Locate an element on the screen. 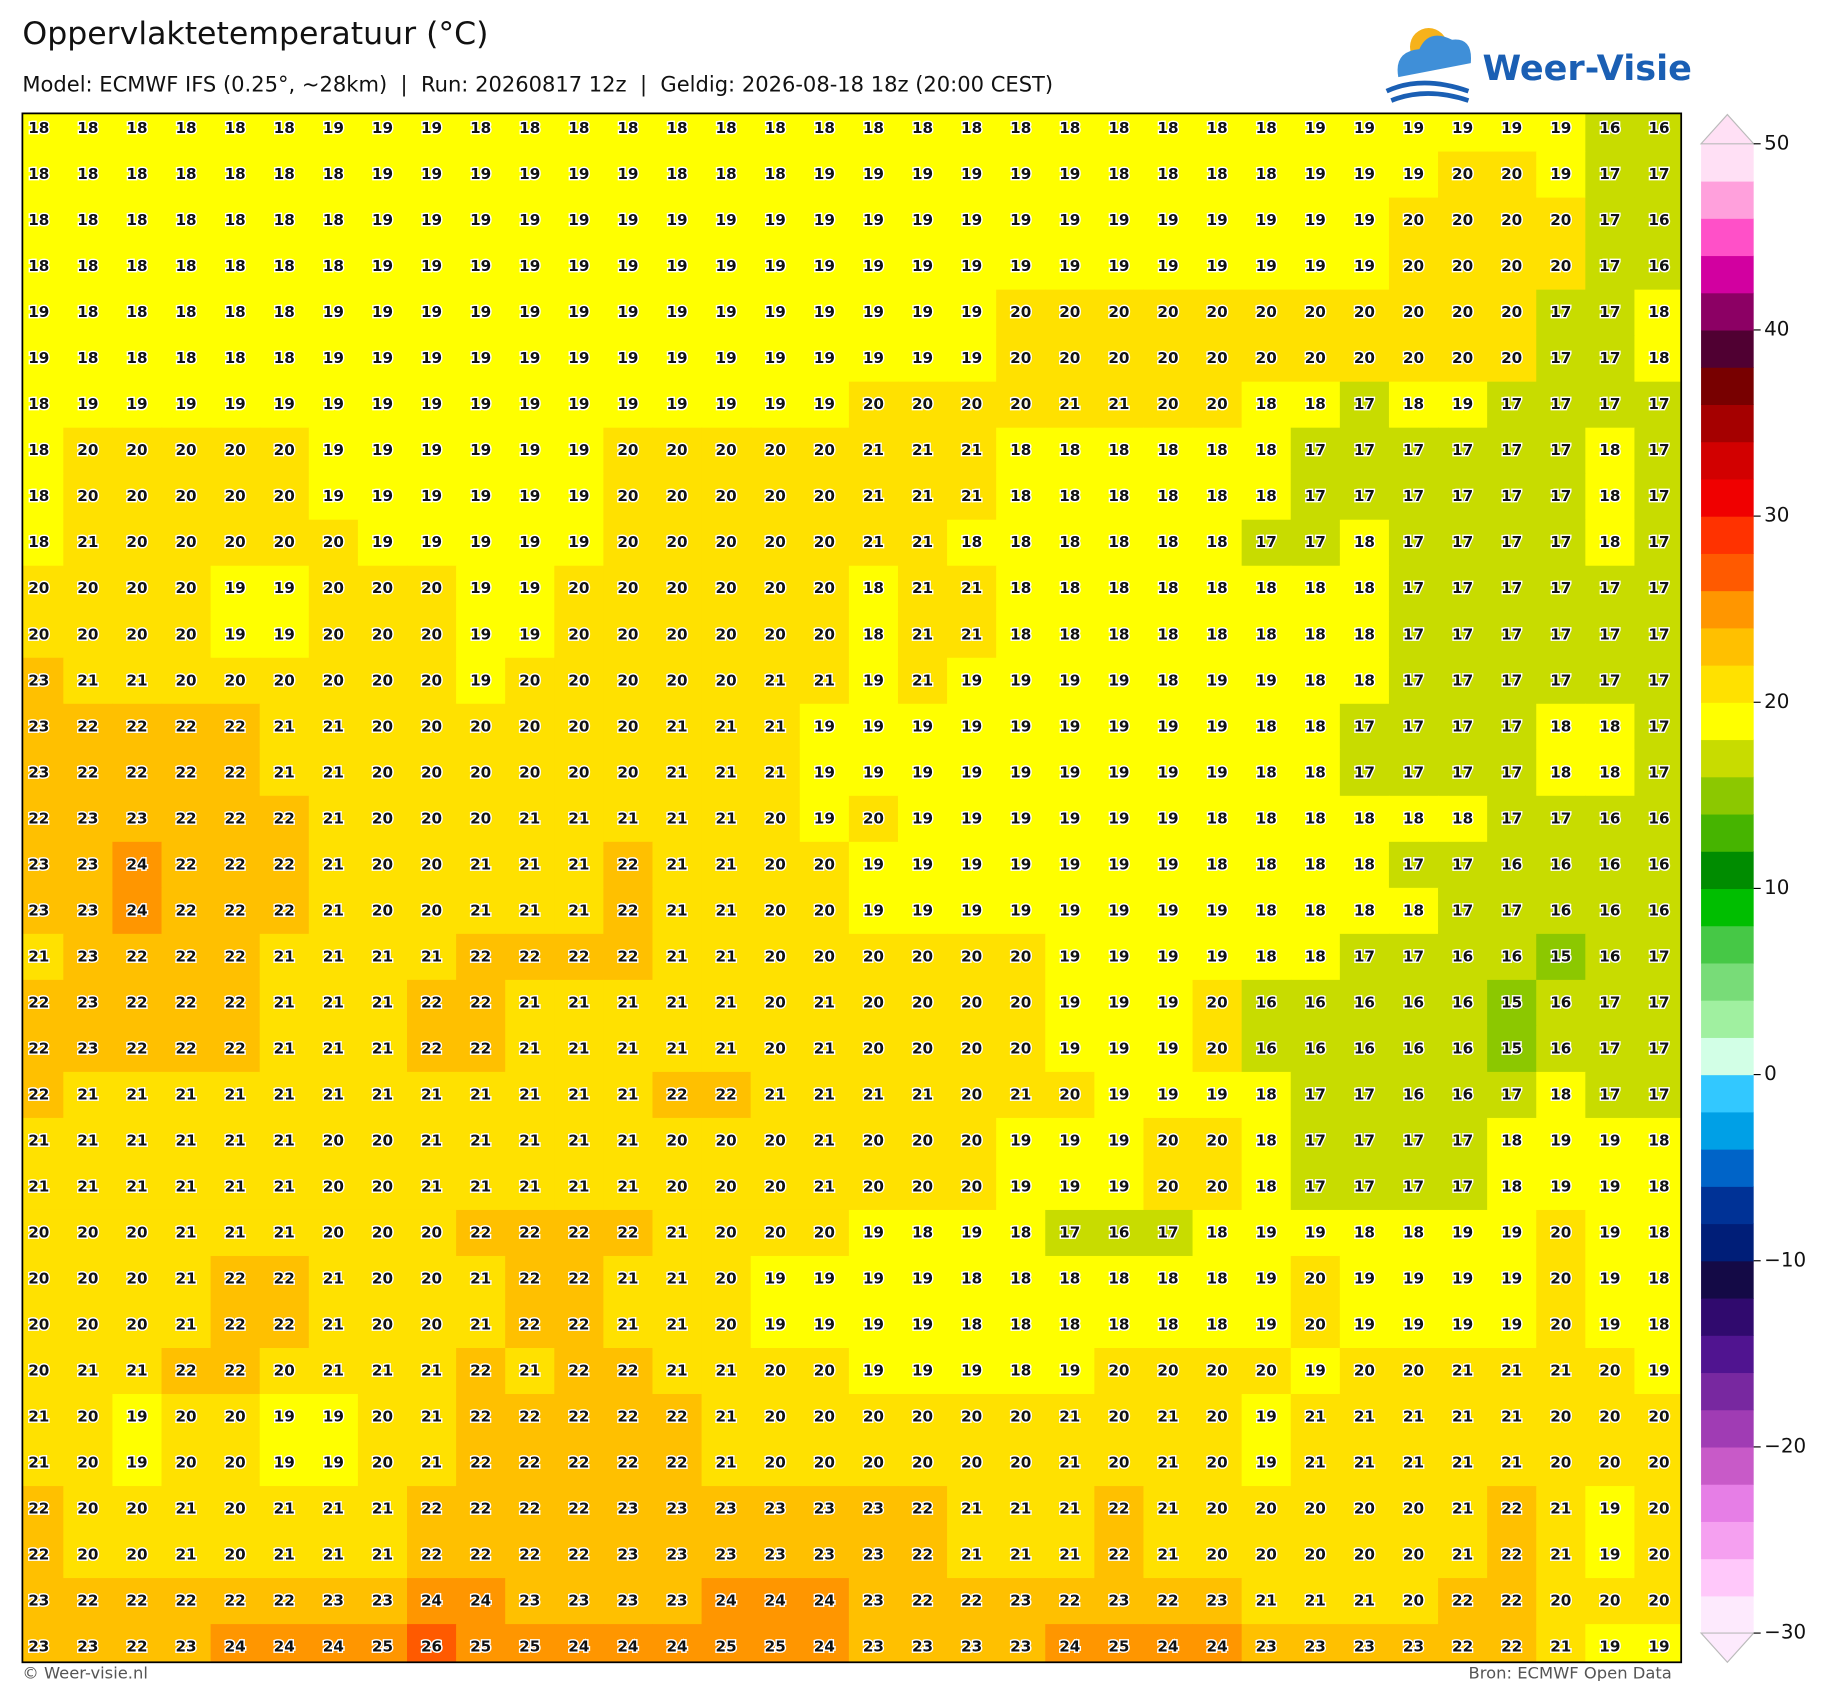  cell-label: 16 is located at coordinates (1560, 1048).